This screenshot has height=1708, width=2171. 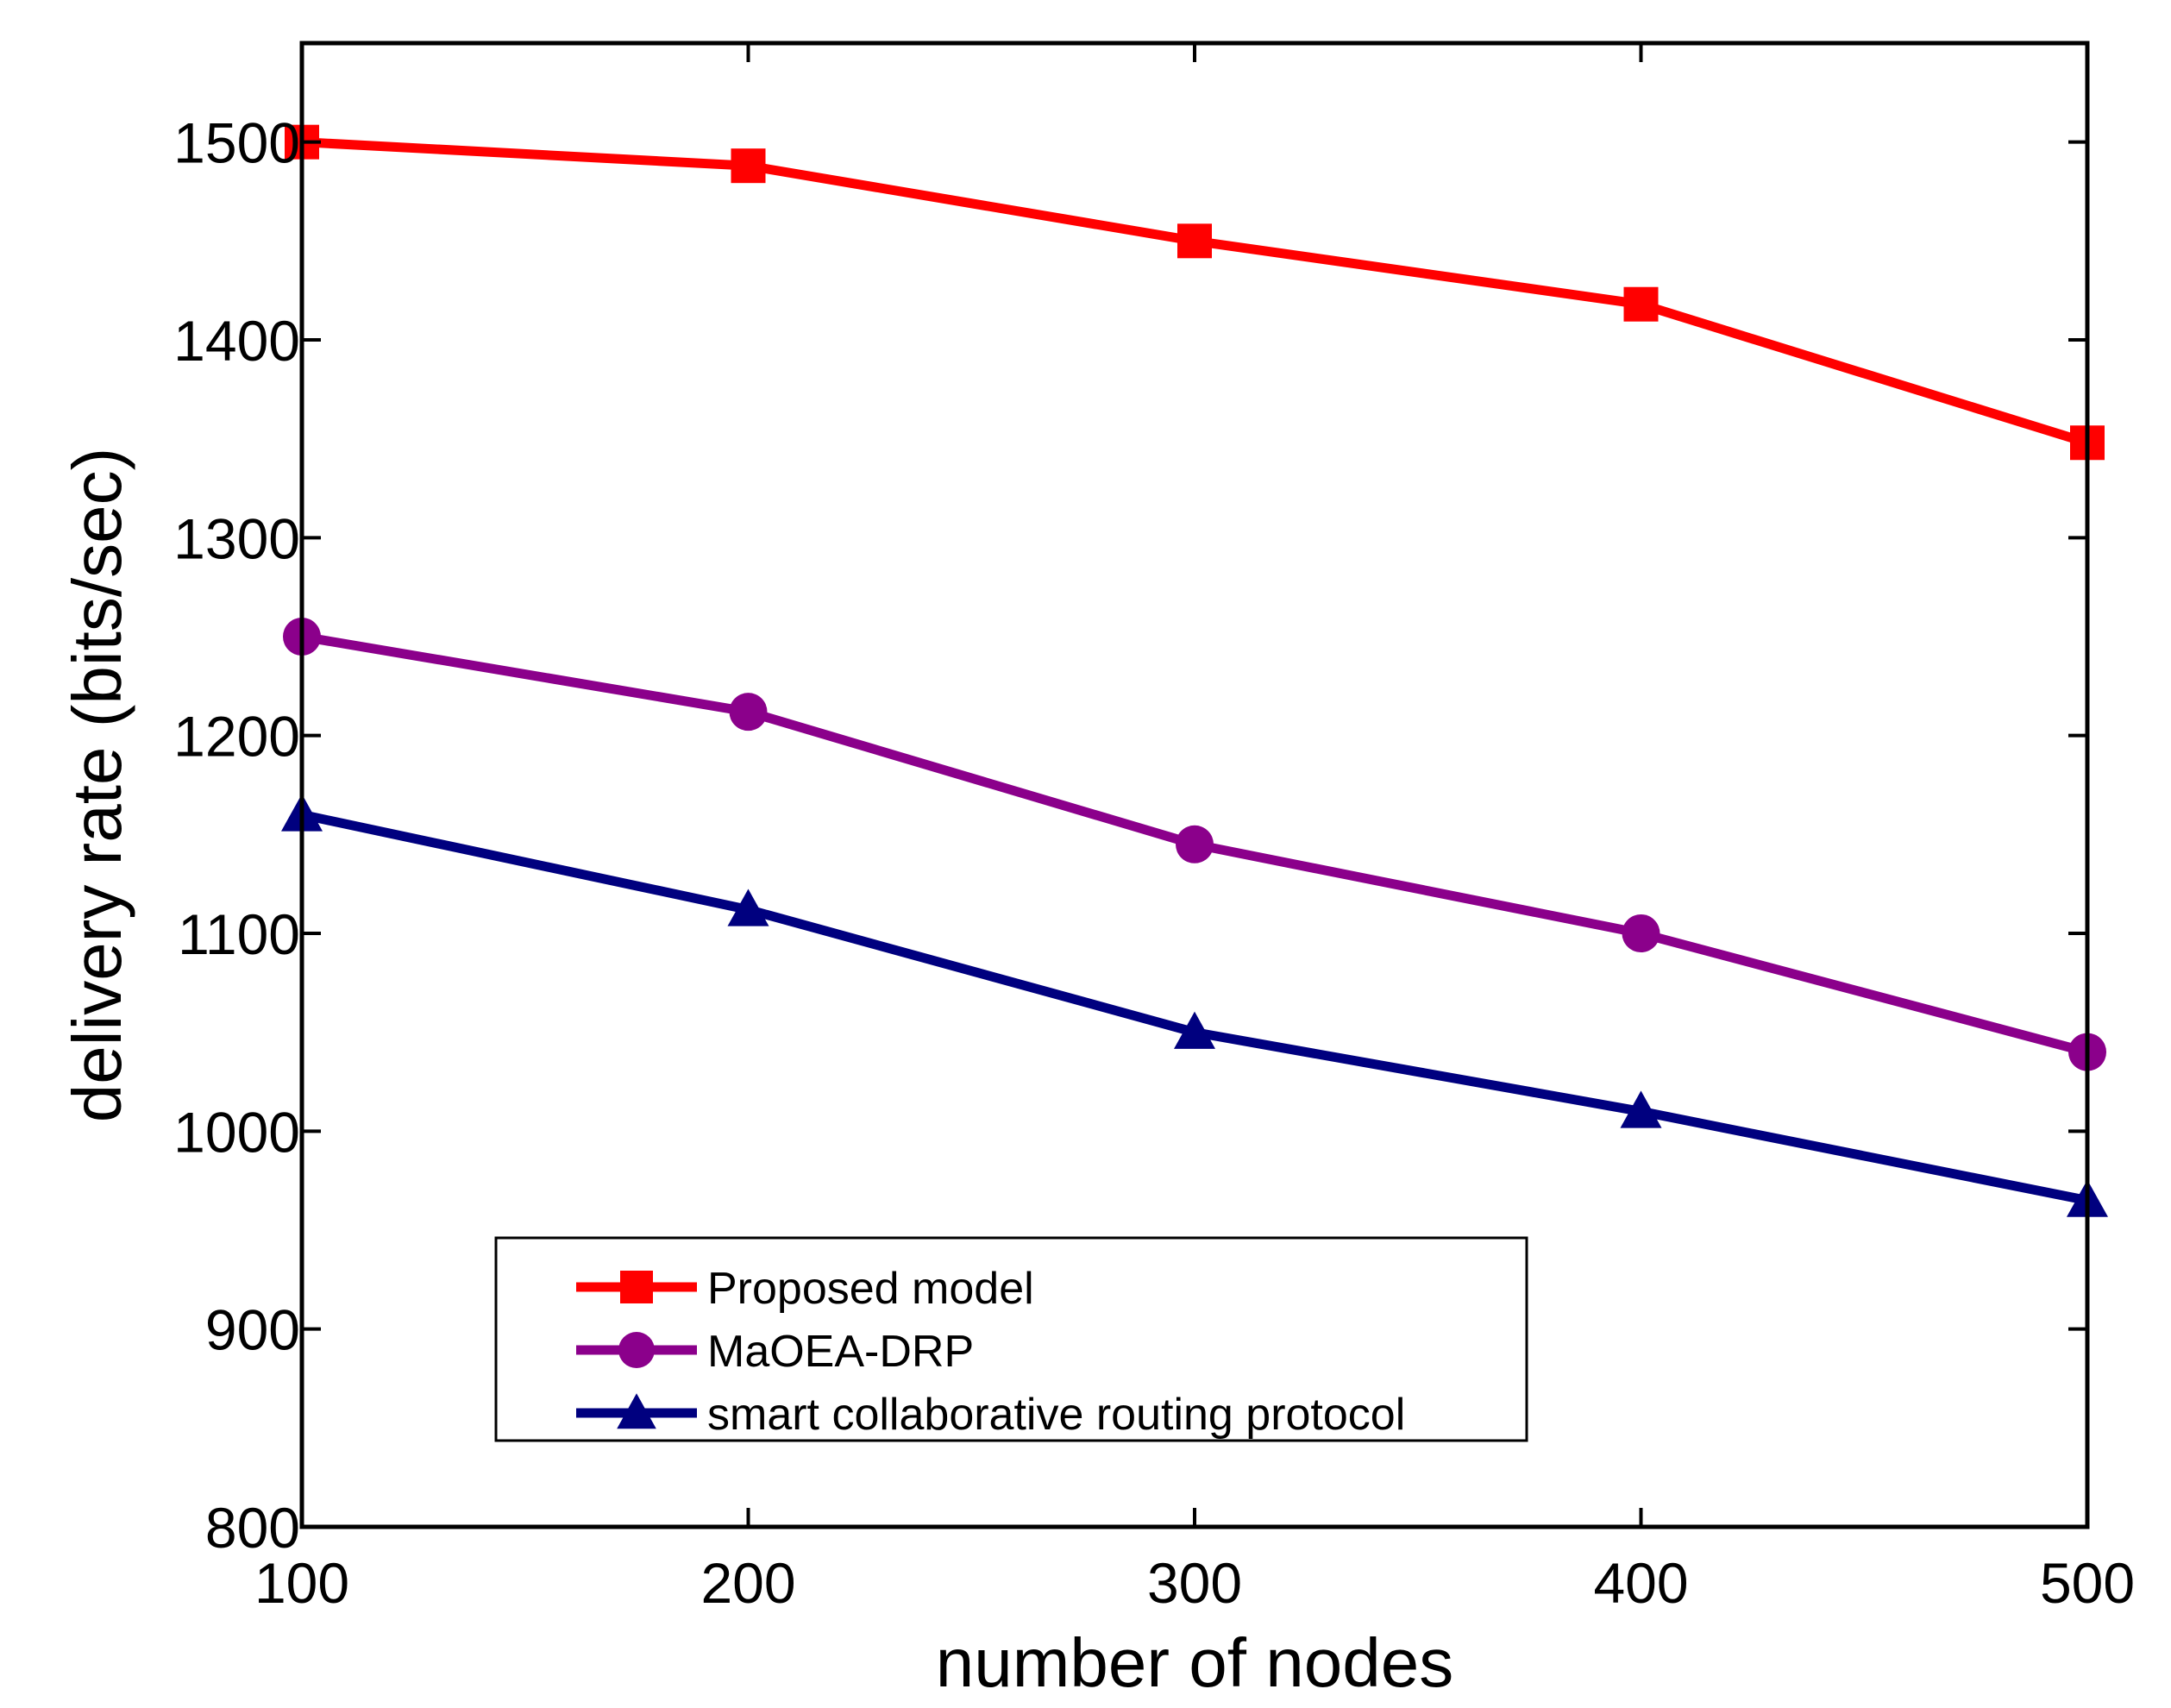 I want to click on x-tick-label: 200, so click(x=747, y=1583).